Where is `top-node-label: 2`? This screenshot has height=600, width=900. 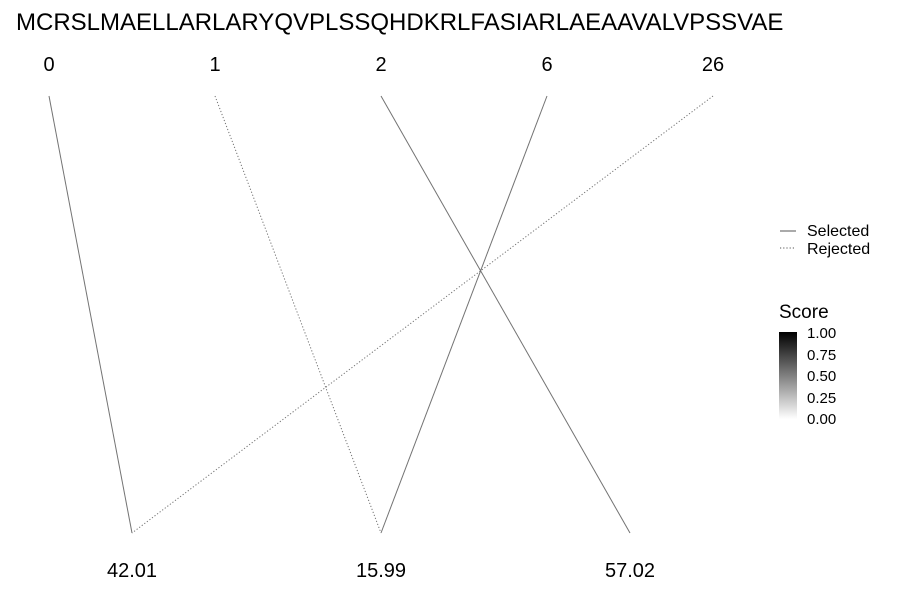 top-node-label: 2 is located at coordinates (380, 65).